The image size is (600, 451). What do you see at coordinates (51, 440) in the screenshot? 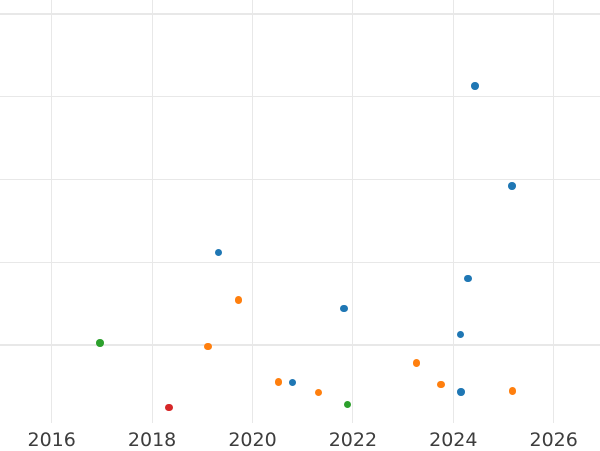
I see `x-axis-tick-label: 2016` at bounding box center [51, 440].